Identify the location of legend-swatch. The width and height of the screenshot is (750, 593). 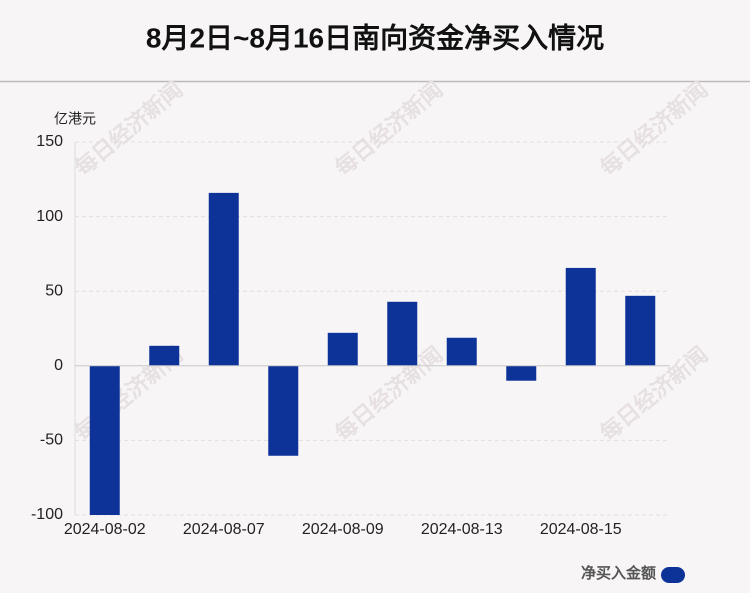
(673, 575).